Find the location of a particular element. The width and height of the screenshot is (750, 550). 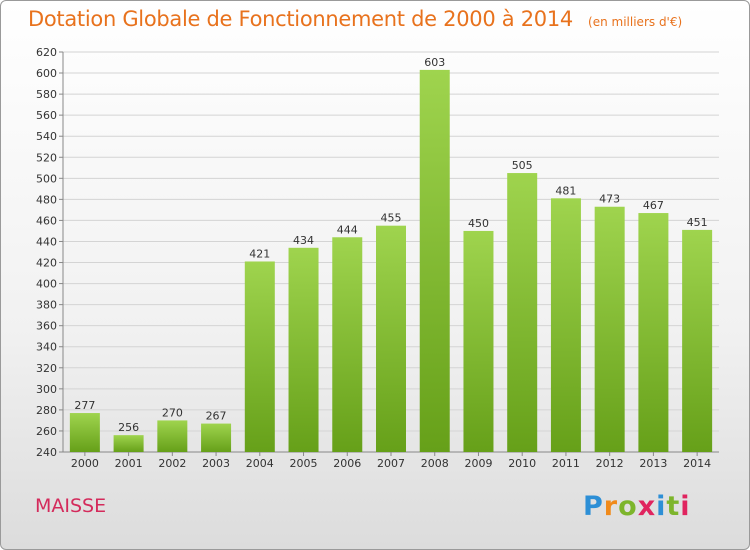

data-label-2004: 421 is located at coordinates (259, 253).